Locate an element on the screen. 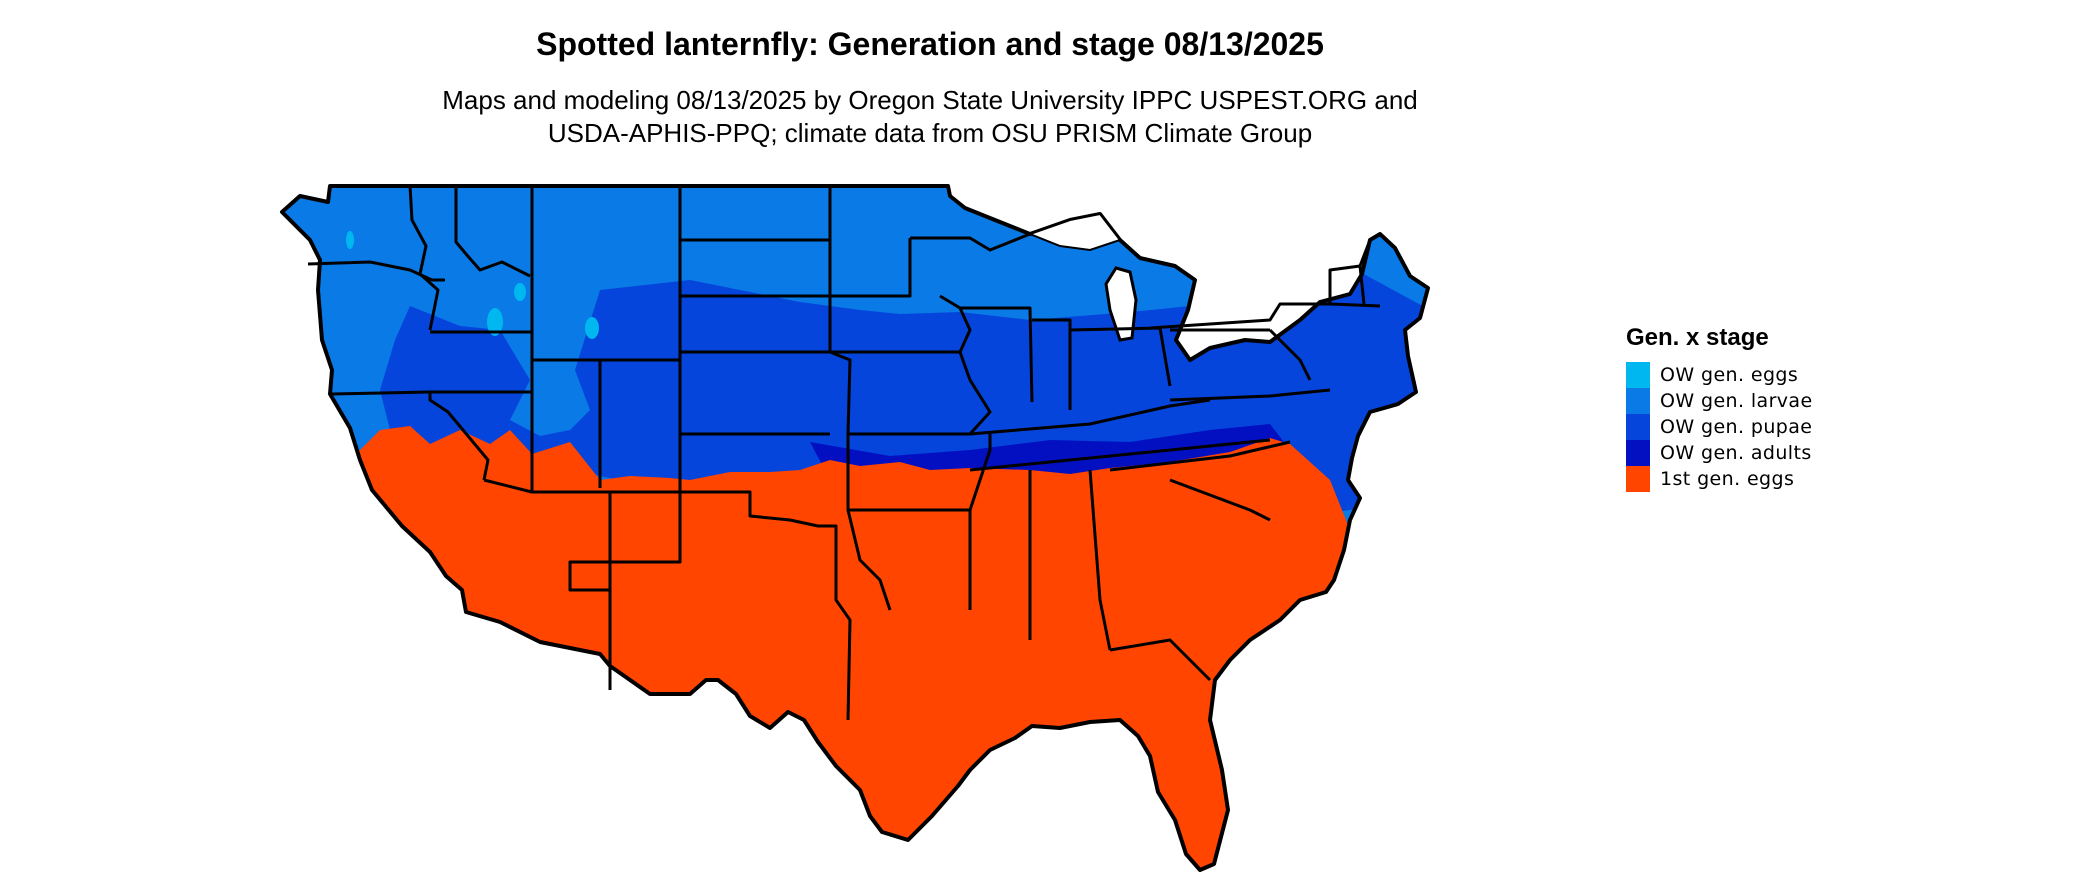 The width and height of the screenshot is (2100, 892). legend-item: 1st gen. eggs is located at coordinates (1756, 479).